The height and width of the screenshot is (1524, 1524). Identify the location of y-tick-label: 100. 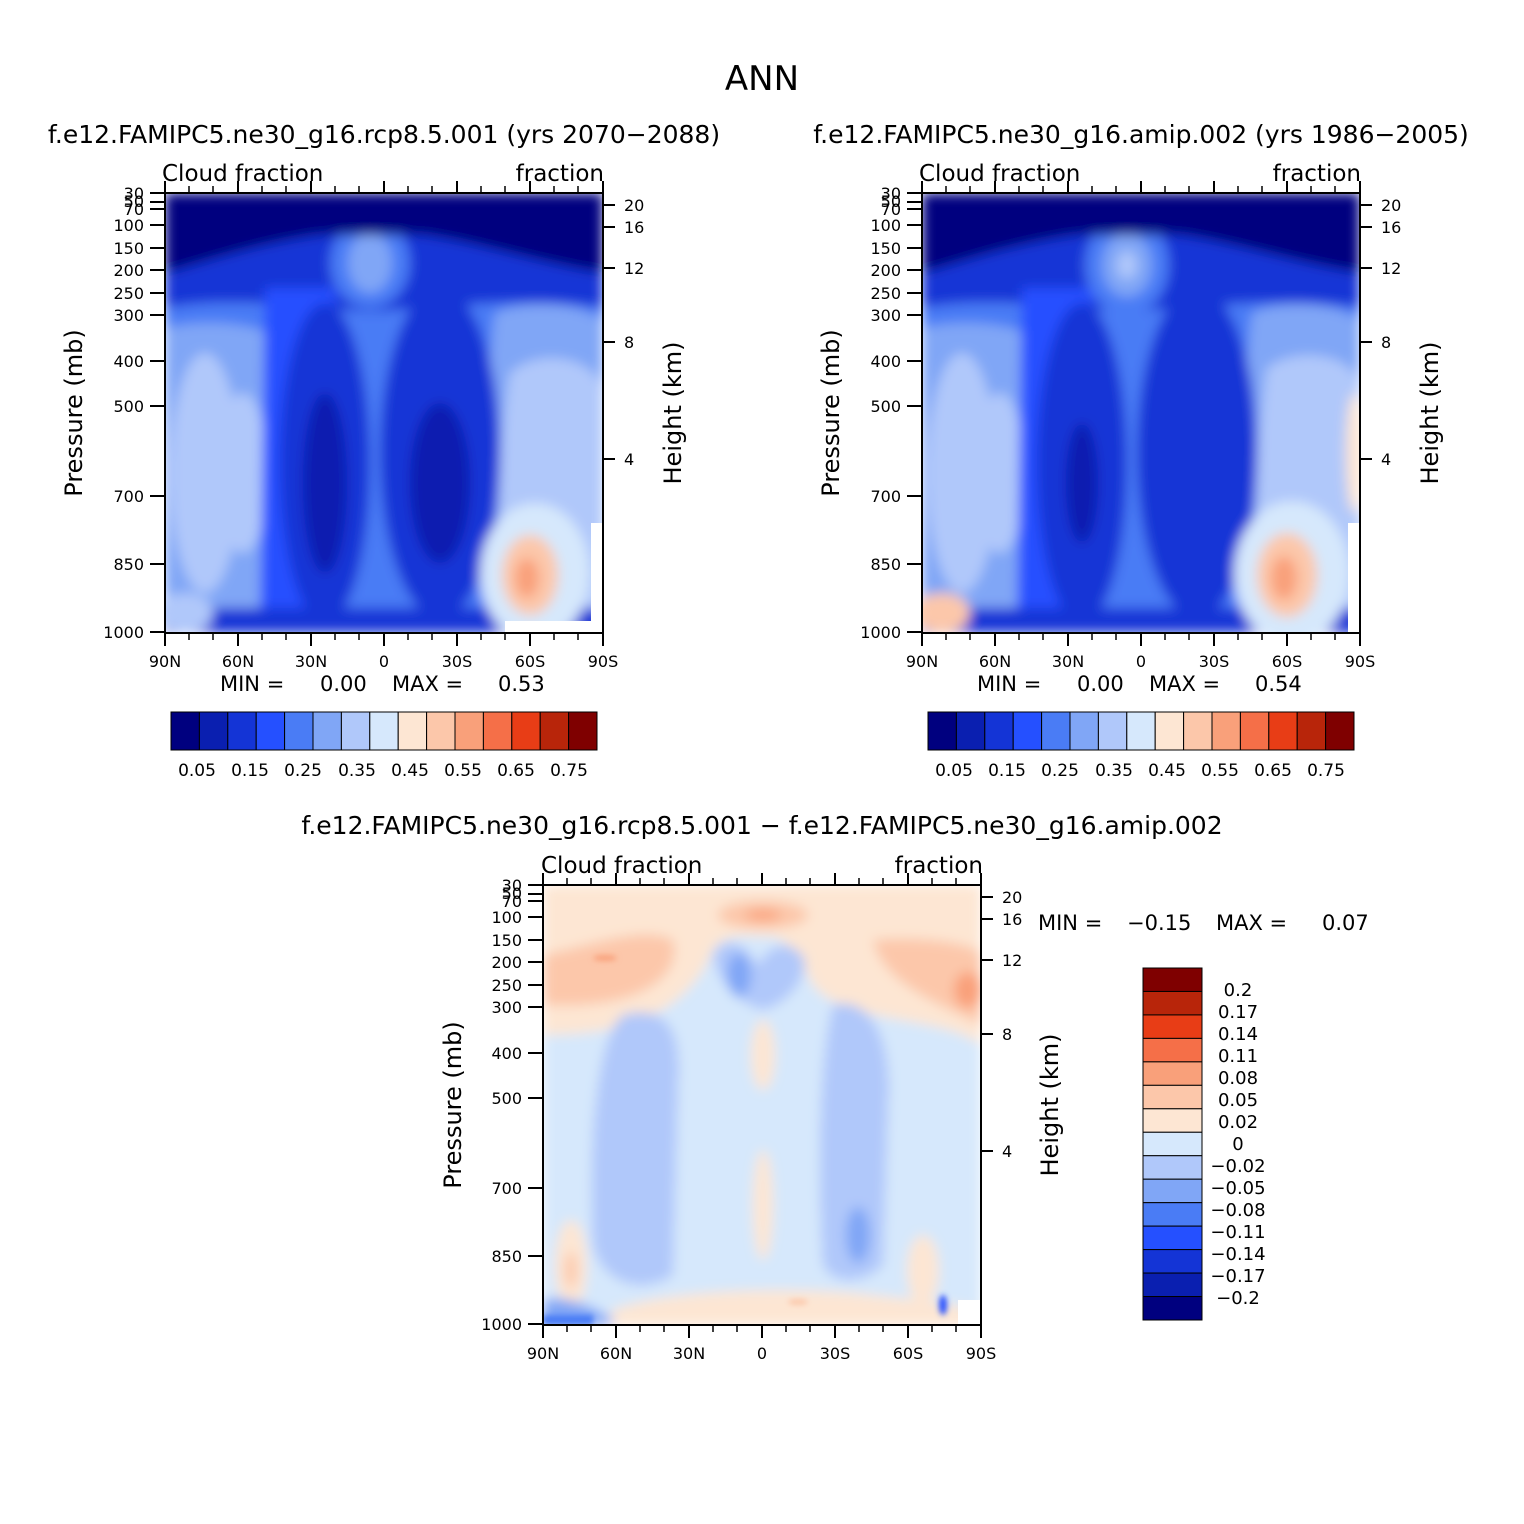
(885, 225).